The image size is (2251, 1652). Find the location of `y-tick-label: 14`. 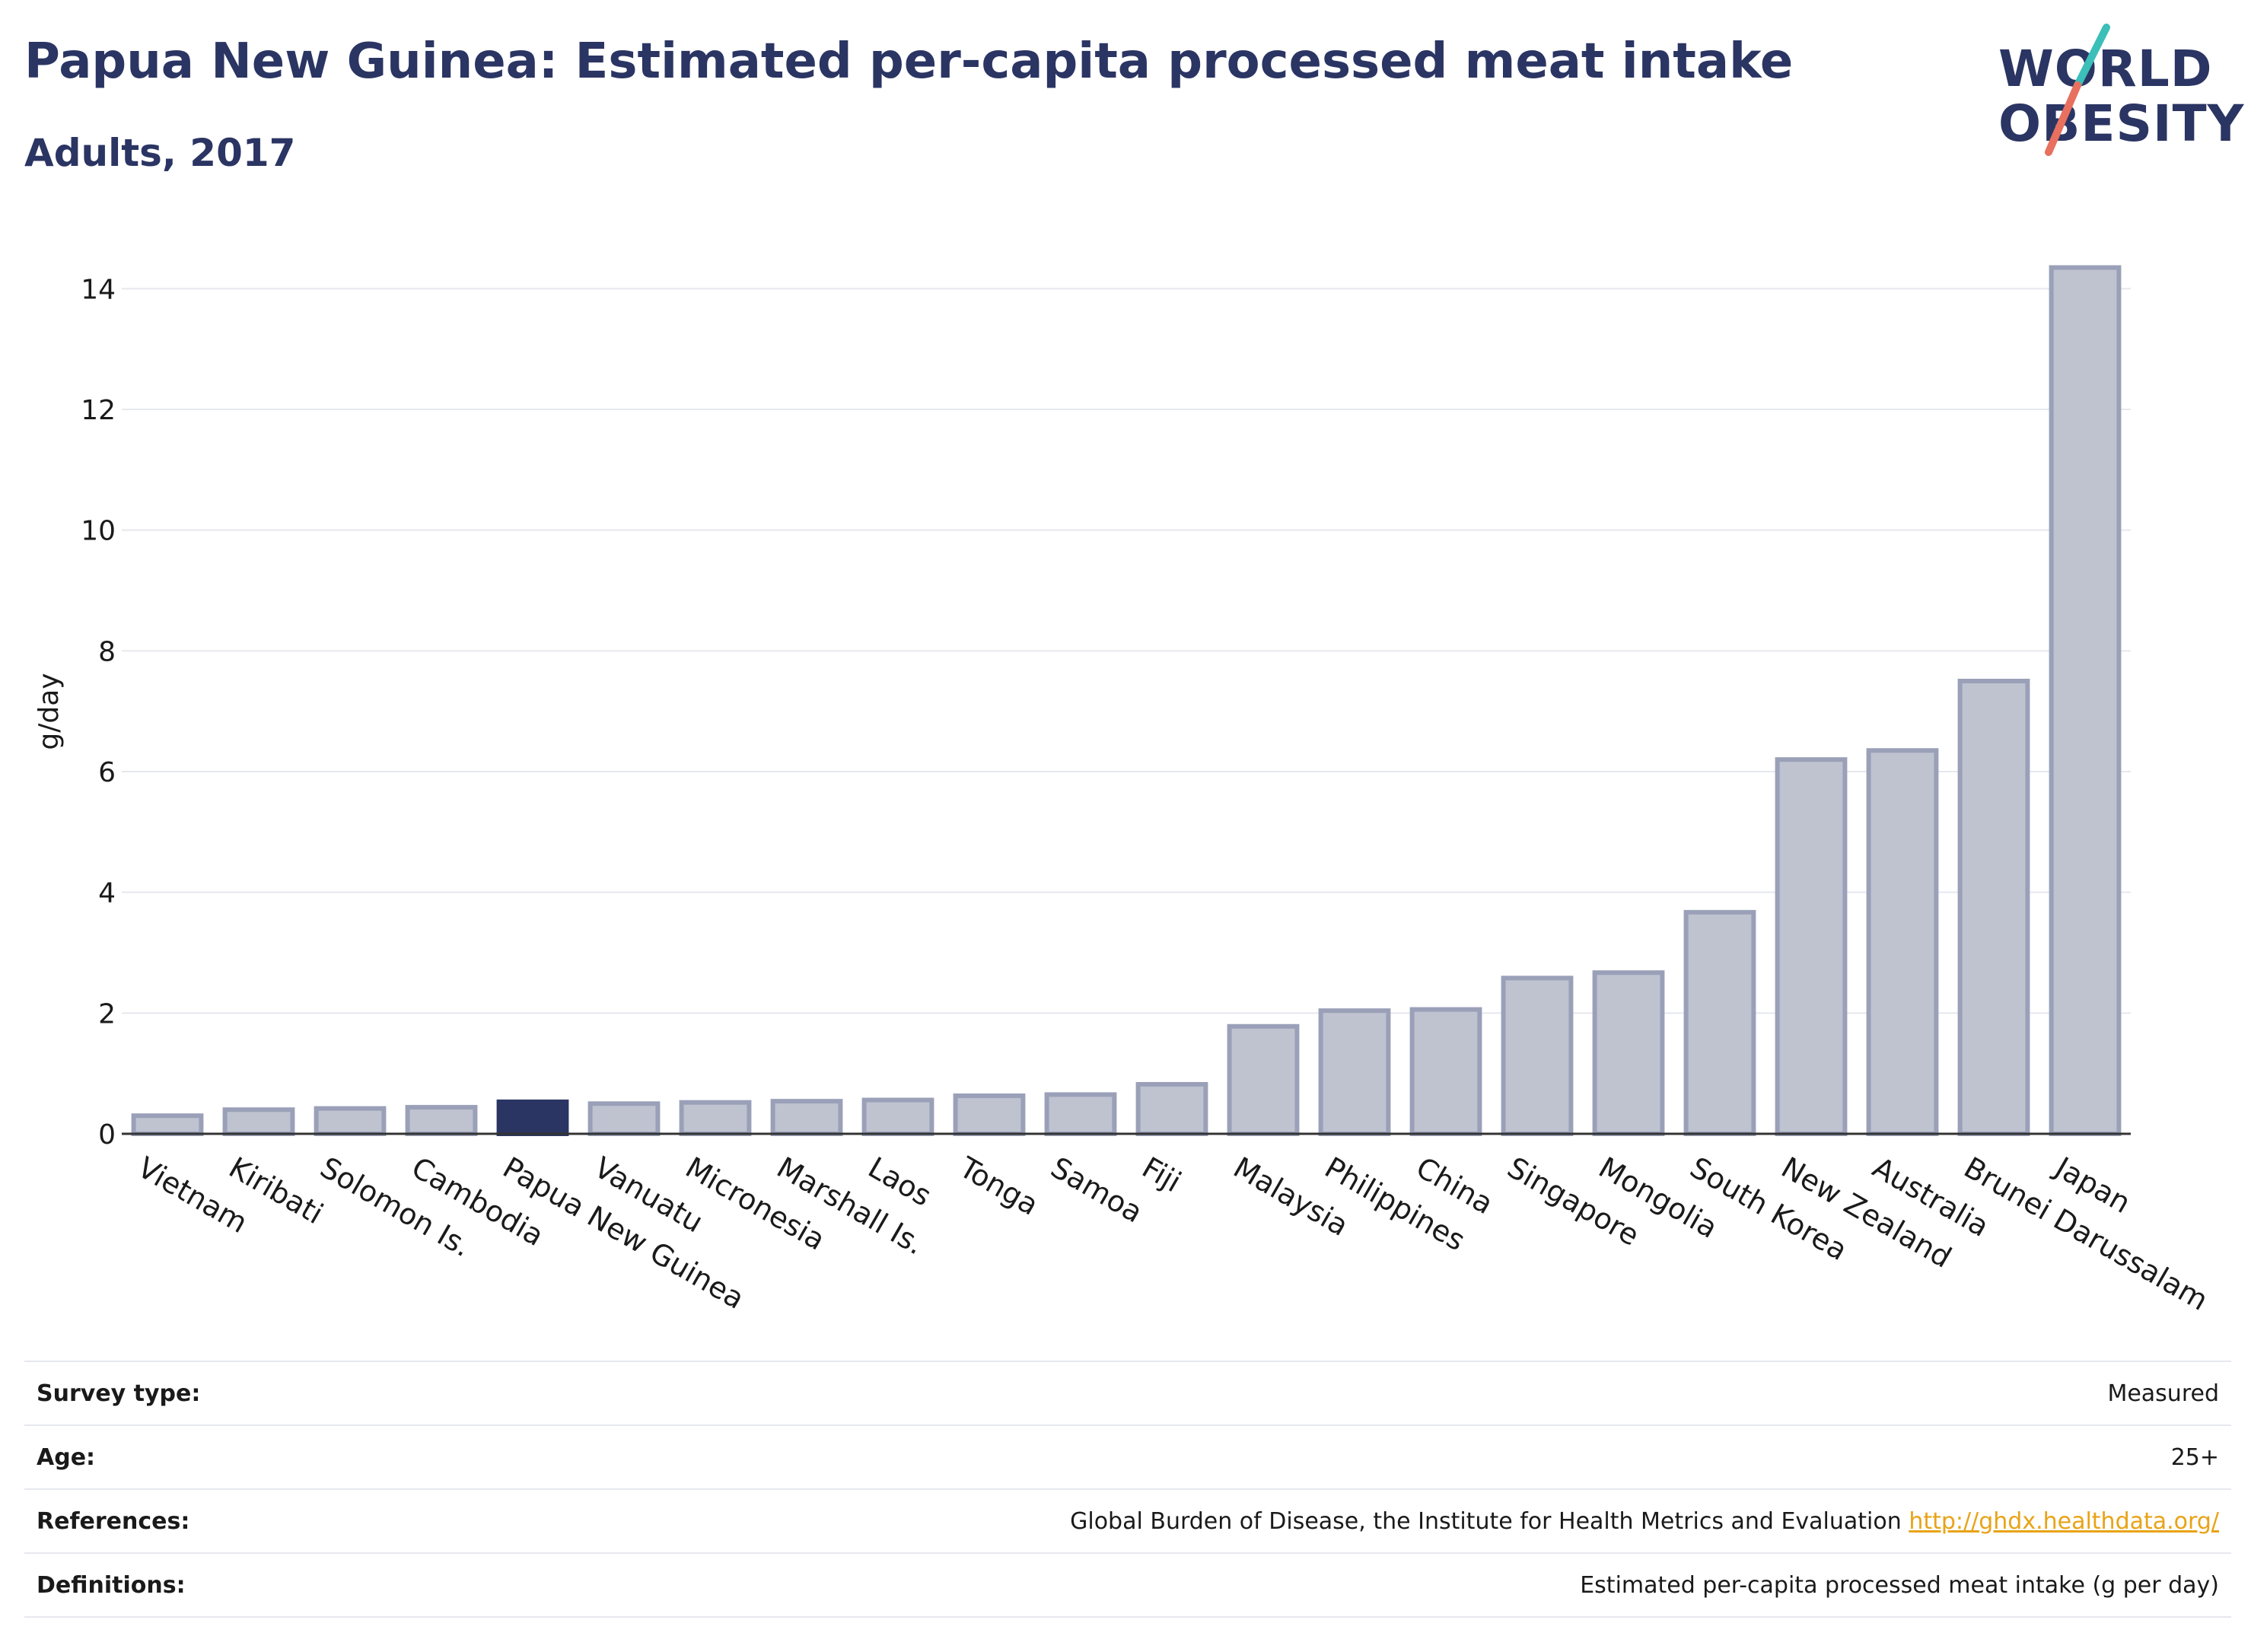

y-tick-label: 14 is located at coordinates (98, 289).